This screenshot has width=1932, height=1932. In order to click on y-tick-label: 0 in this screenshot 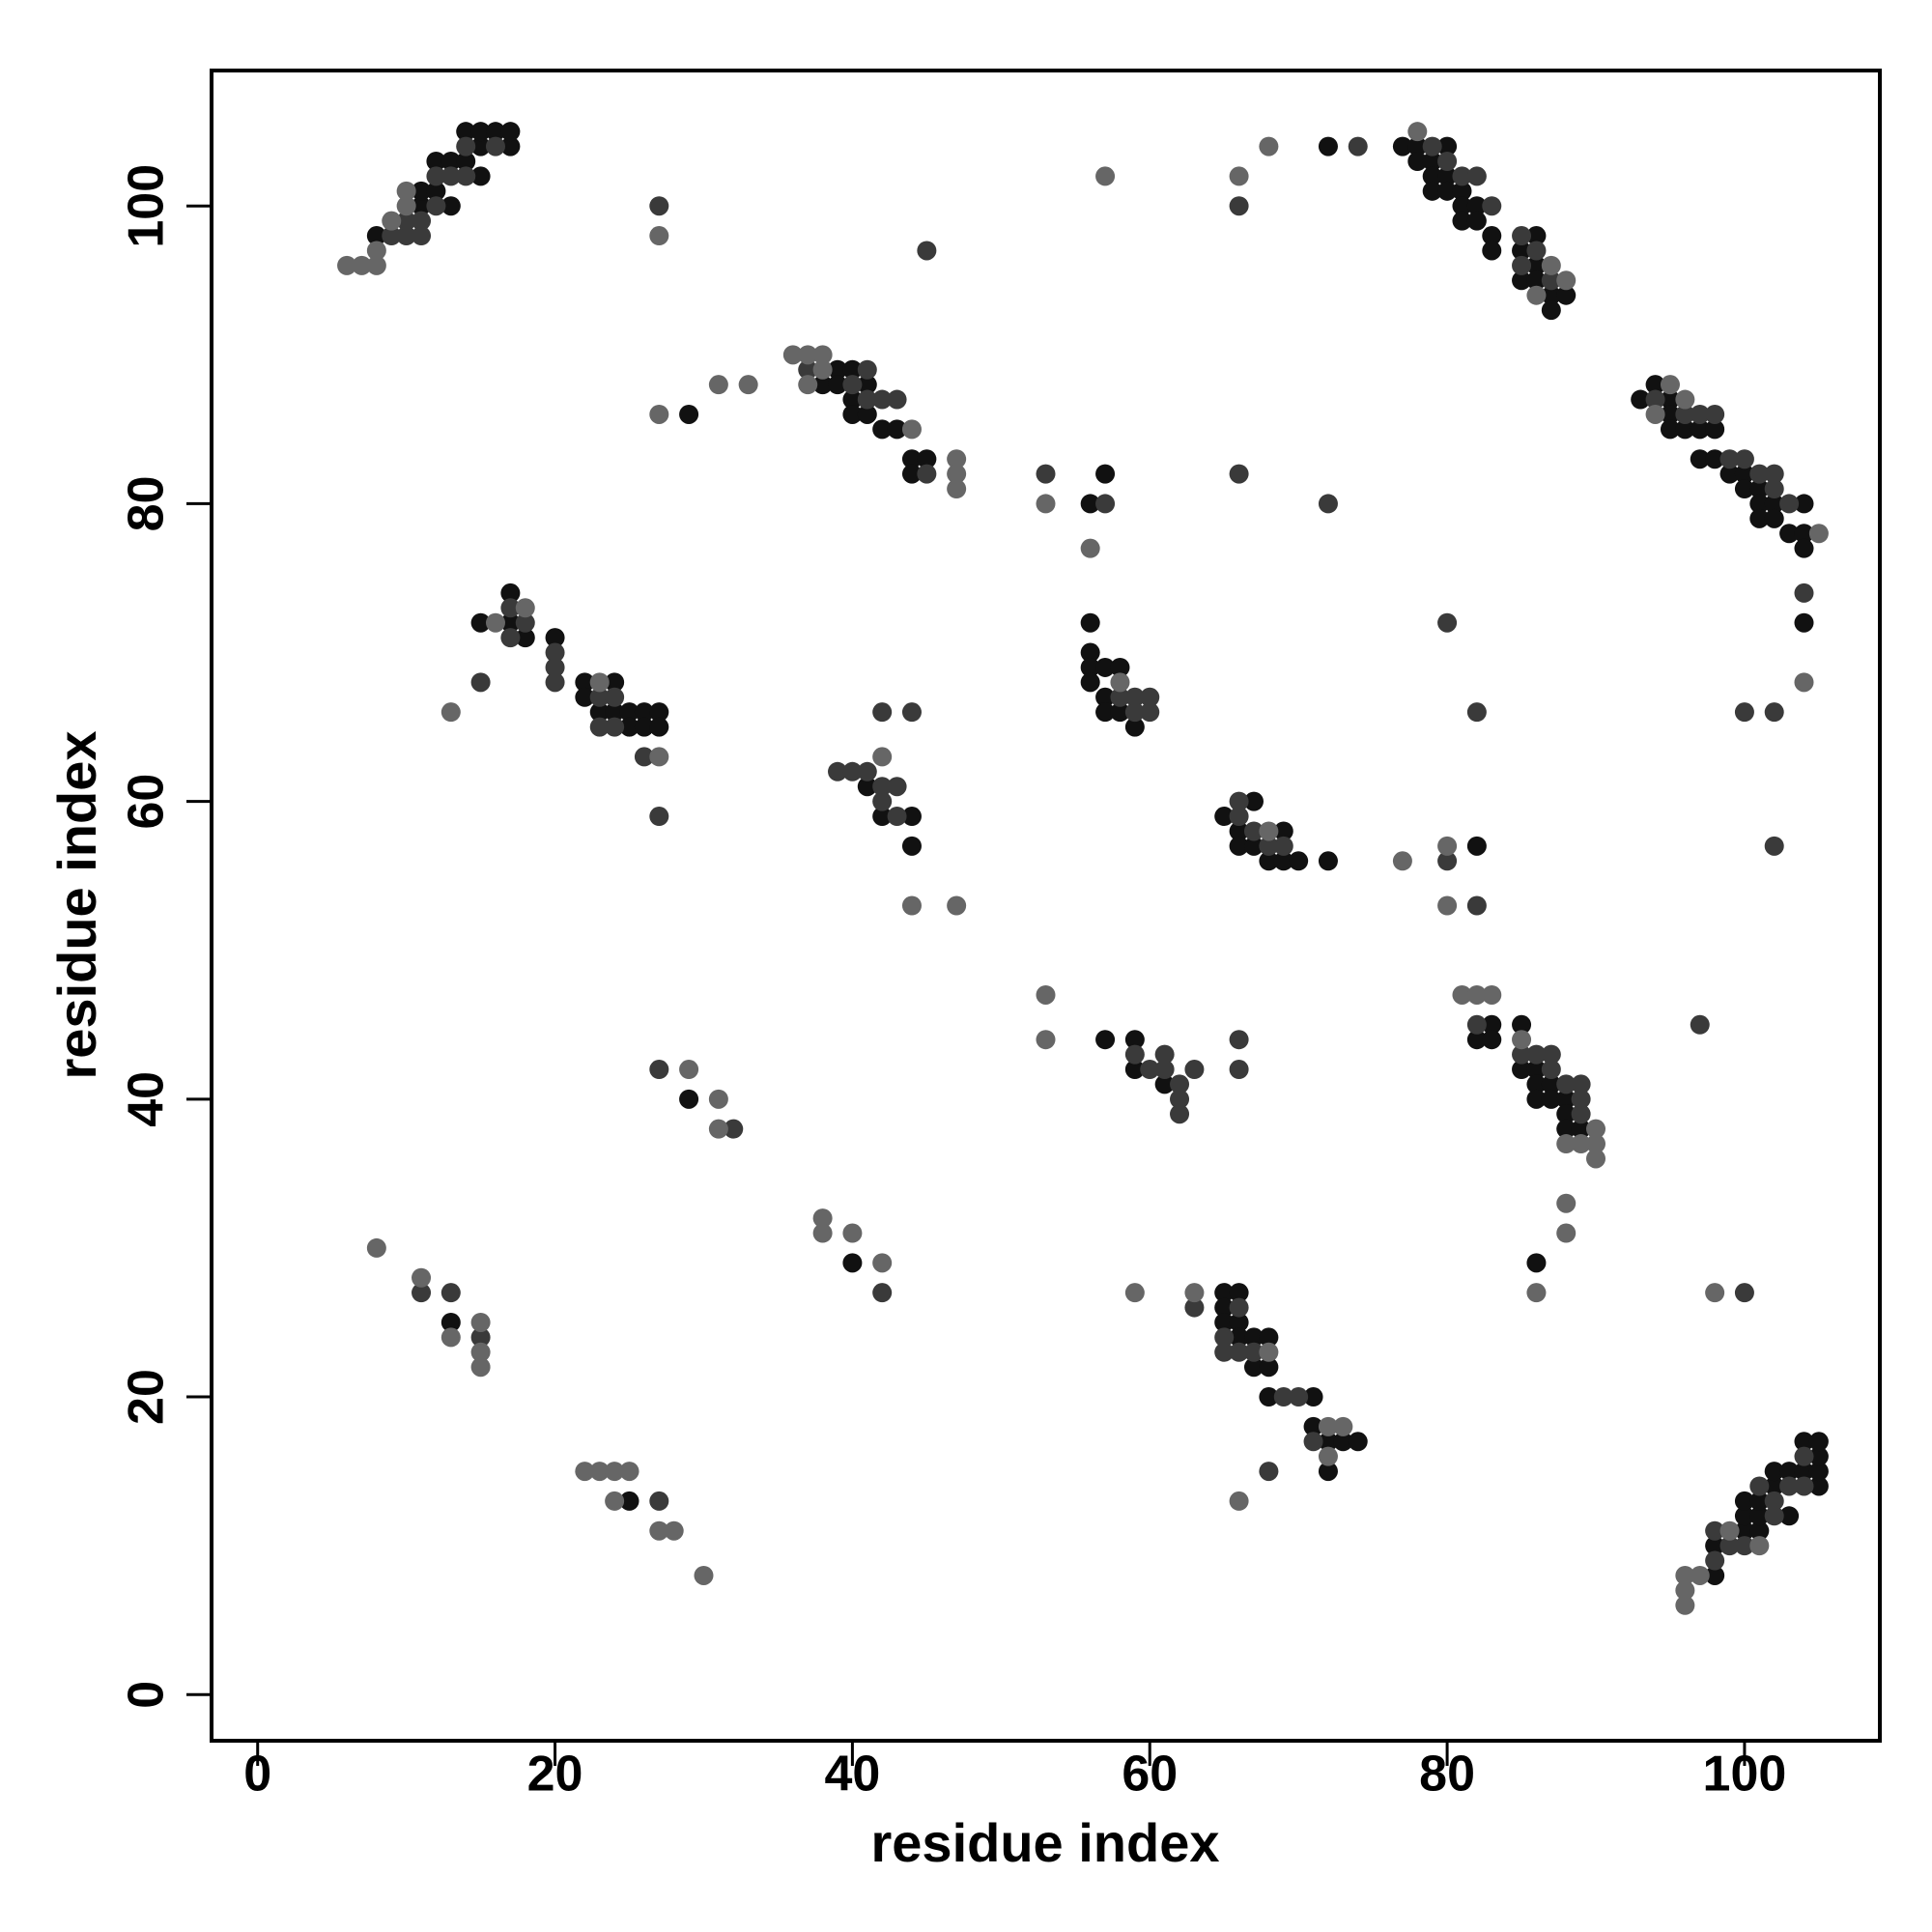, I will do `click(147, 1695)`.